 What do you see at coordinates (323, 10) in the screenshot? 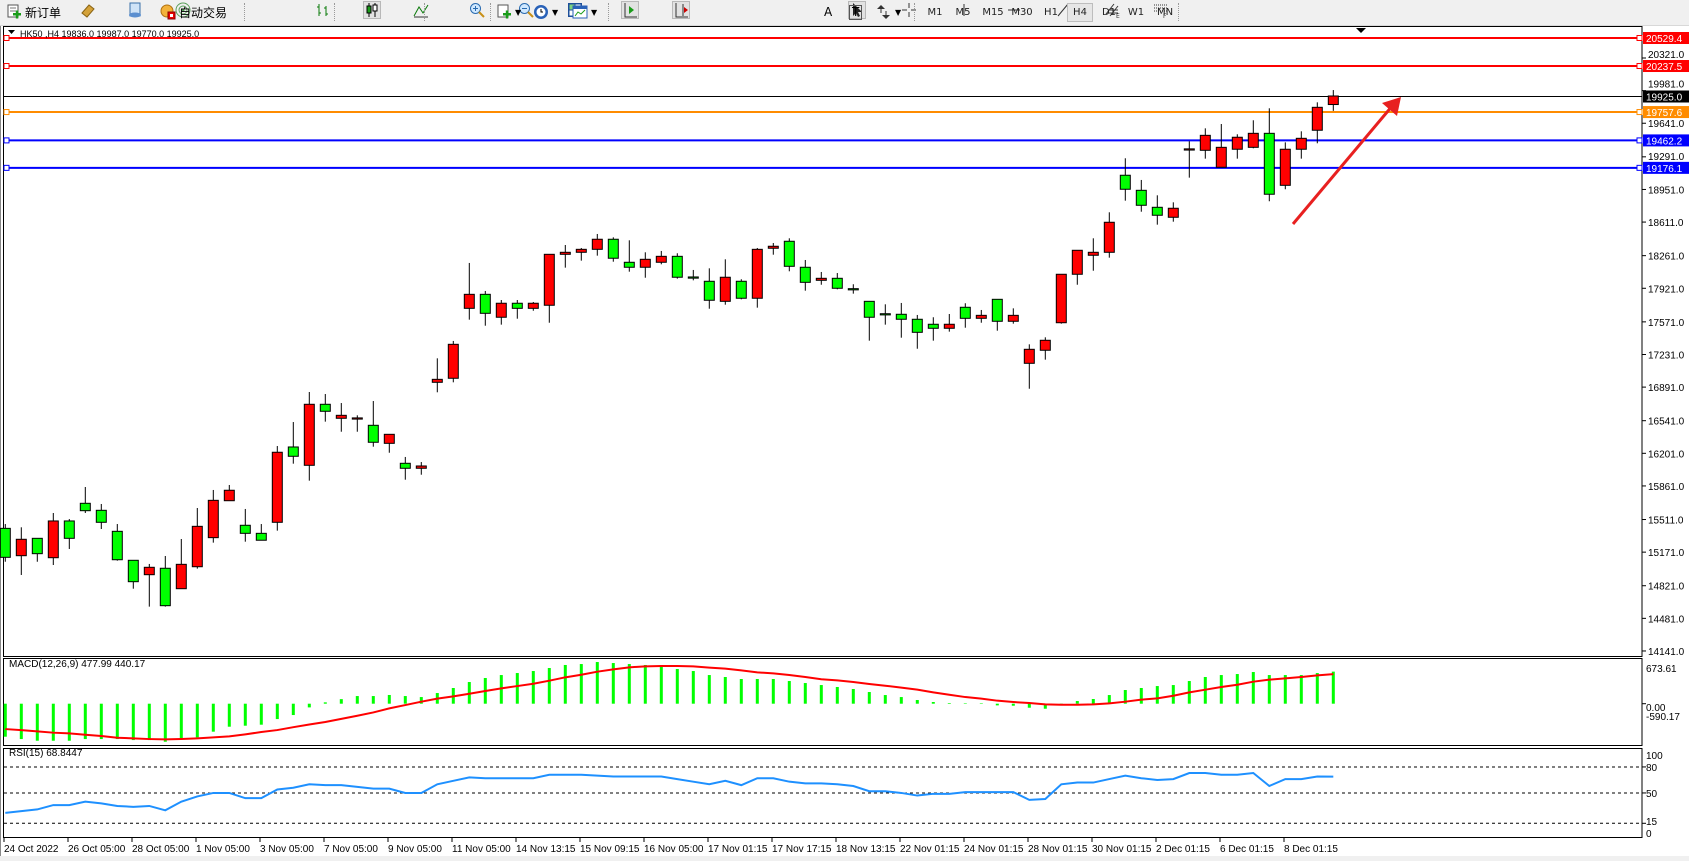
I see `bar-chart-icon` at bounding box center [323, 10].